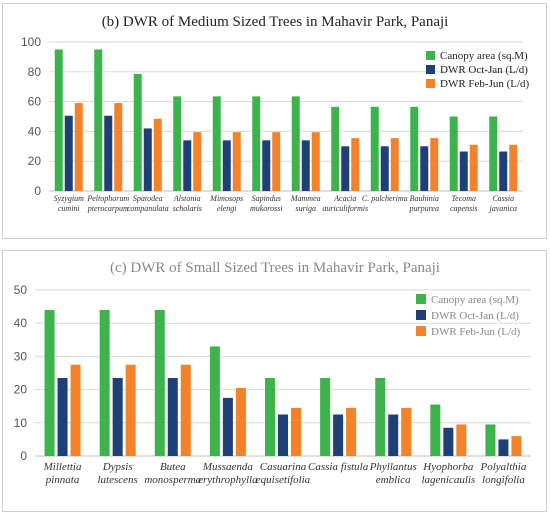 This screenshot has height=516, width=550. Describe the element at coordinates (305, 198) in the screenshot. I see `category-label: Mammea` at that location.